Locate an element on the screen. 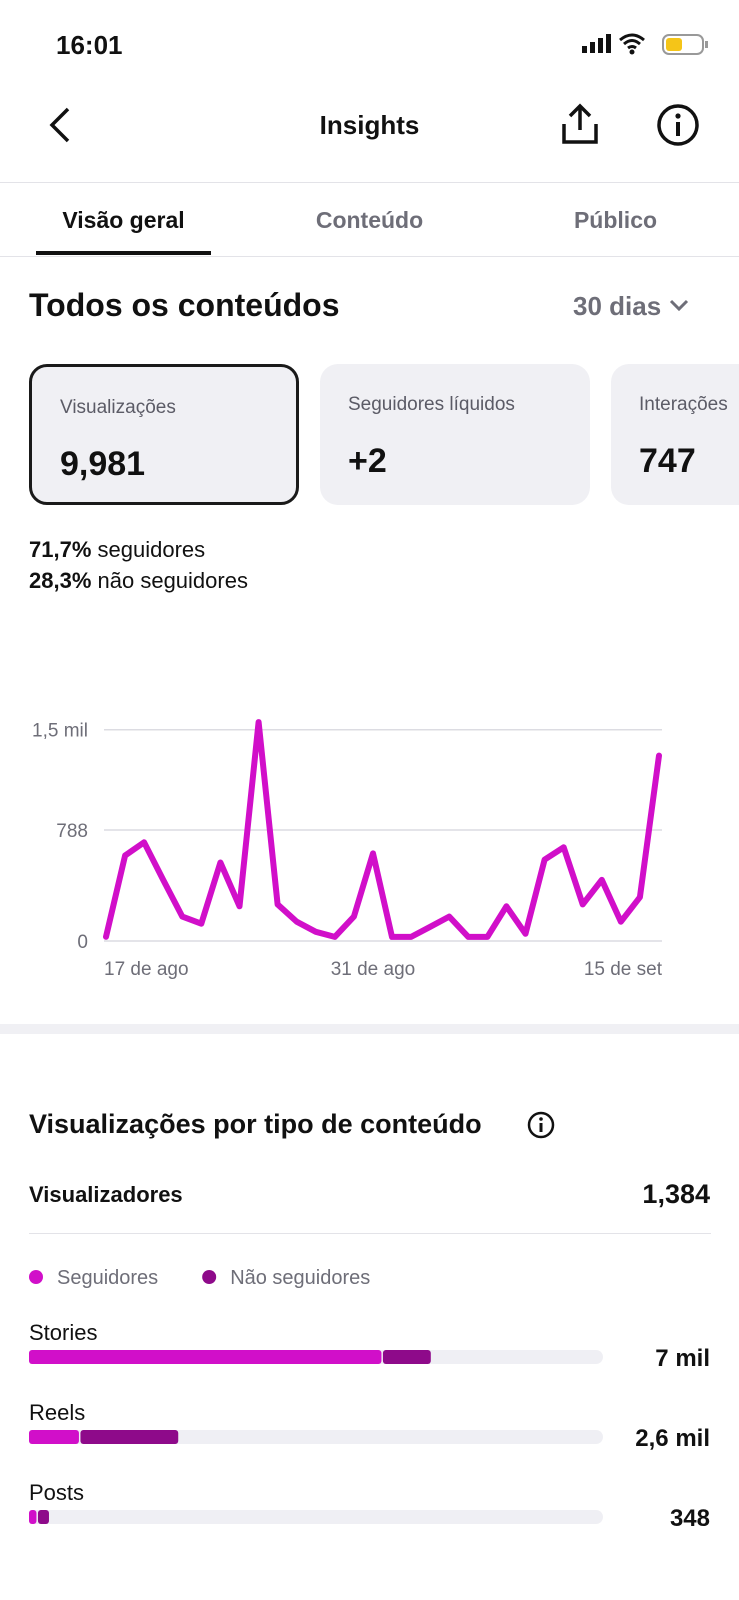 Image resolution: width=739 pixels, height=1600 pixels. legend-label: Não seguidores is located at coordinates (300, 1278).